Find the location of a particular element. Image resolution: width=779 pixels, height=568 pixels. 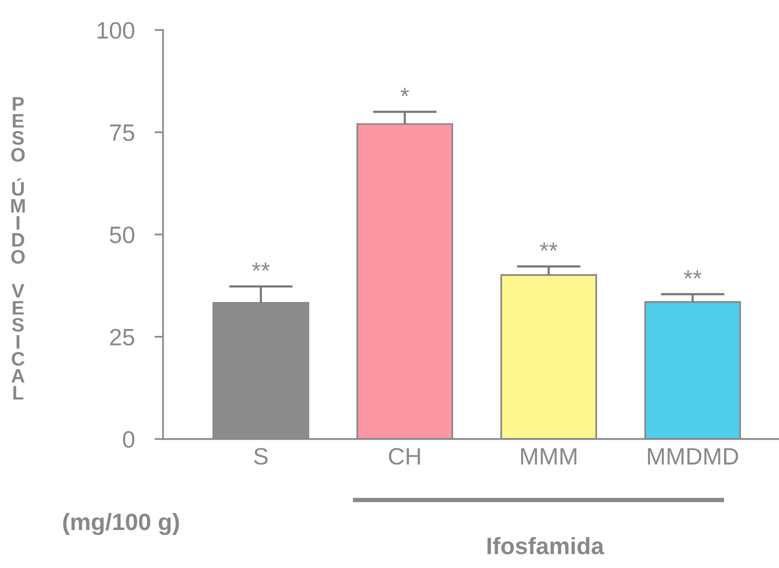

x-tick-label: MMDMD is located at coordinates (693, 456).